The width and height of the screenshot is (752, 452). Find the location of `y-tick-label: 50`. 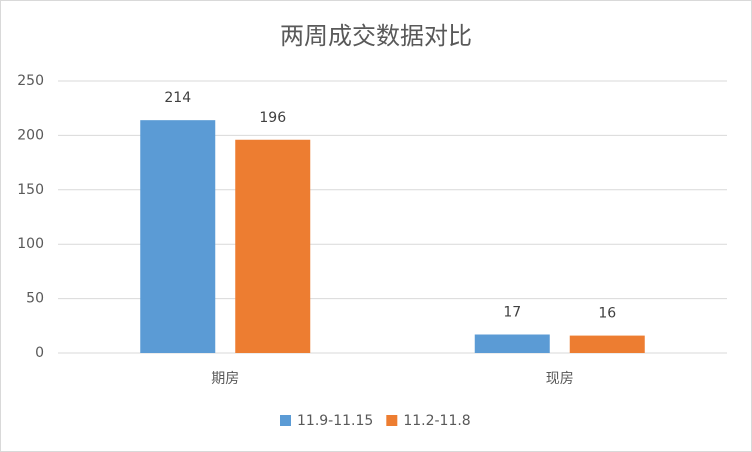

y-tick-label: 50 is located at coordinates (35, 299).